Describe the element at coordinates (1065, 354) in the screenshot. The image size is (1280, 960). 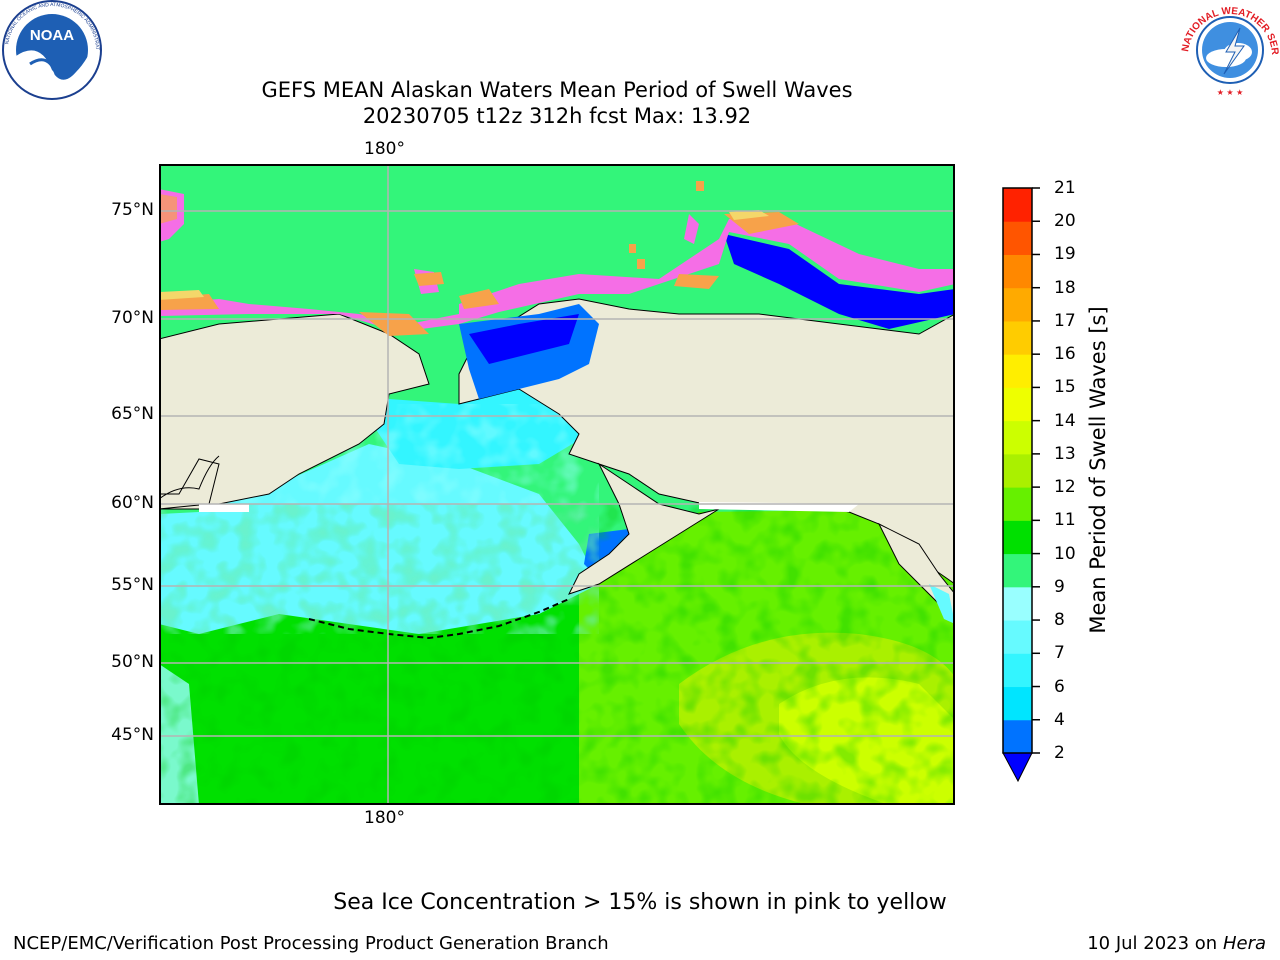
I see `colorbar-tick-label: 16` at that location.